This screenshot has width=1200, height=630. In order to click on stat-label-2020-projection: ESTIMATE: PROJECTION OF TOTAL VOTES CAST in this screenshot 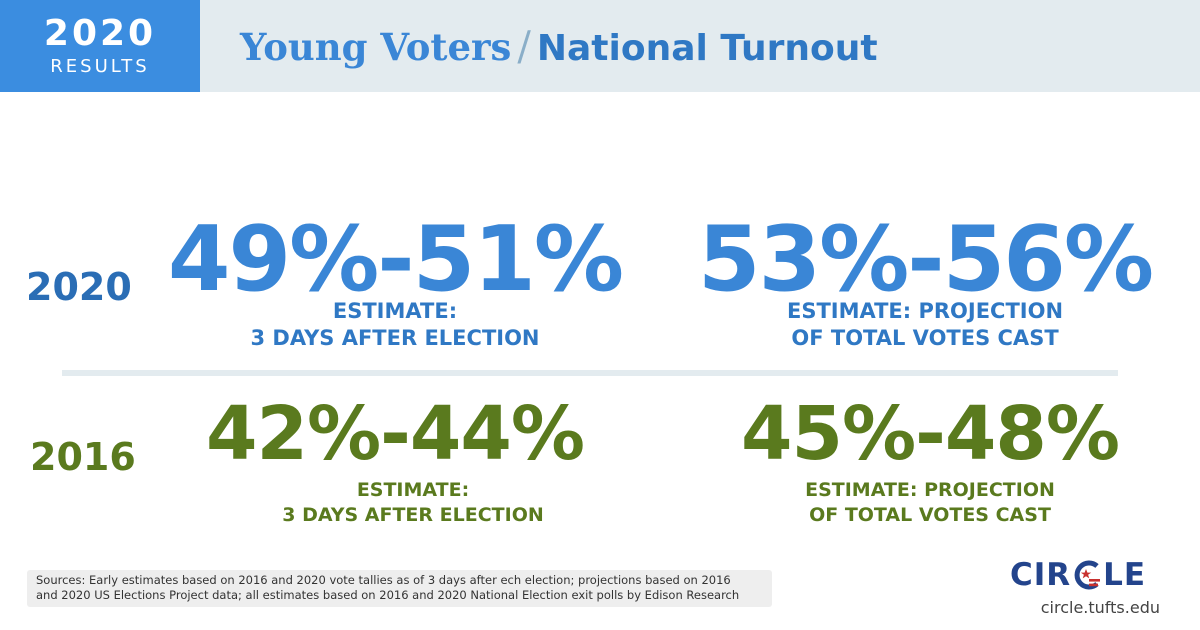, I will do `click(925, 325)`.